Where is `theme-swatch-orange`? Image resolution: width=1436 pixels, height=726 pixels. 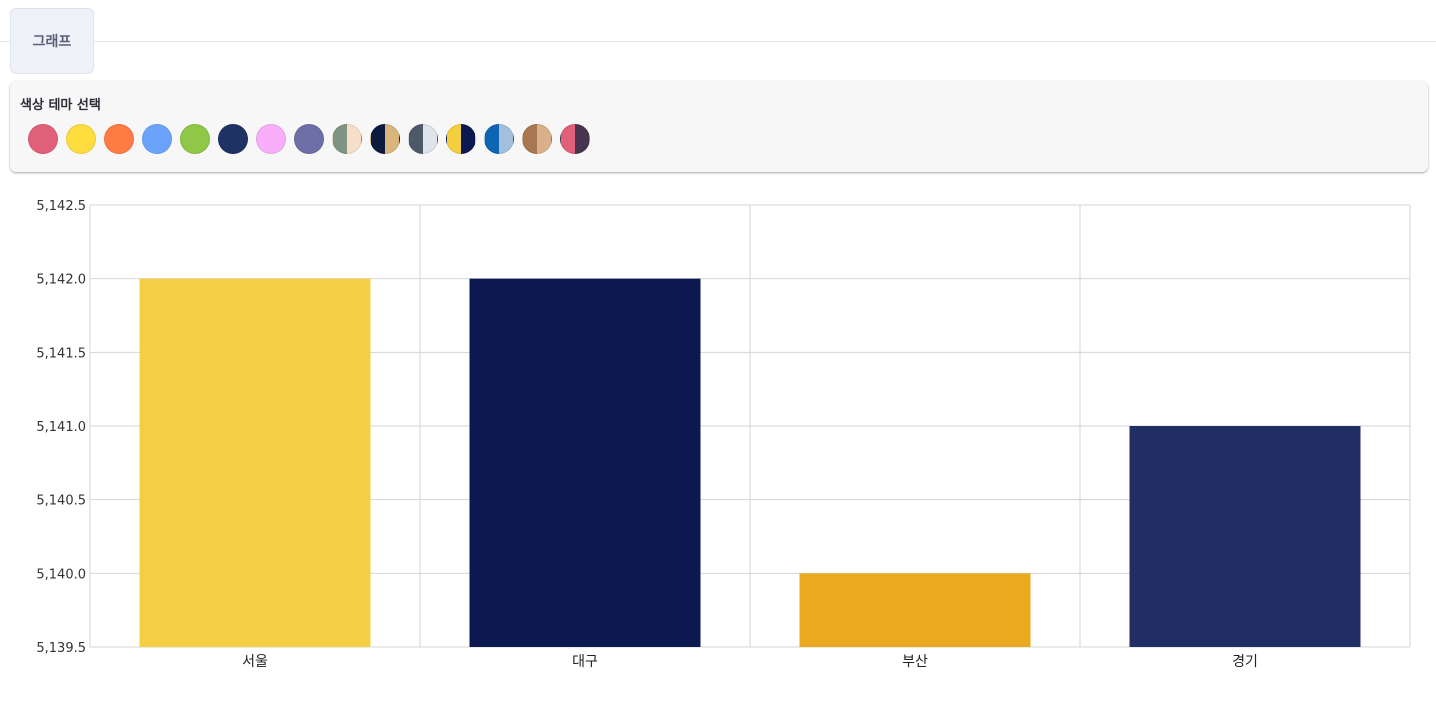
theme-swatch-orange is located at coordinates (119, 139).